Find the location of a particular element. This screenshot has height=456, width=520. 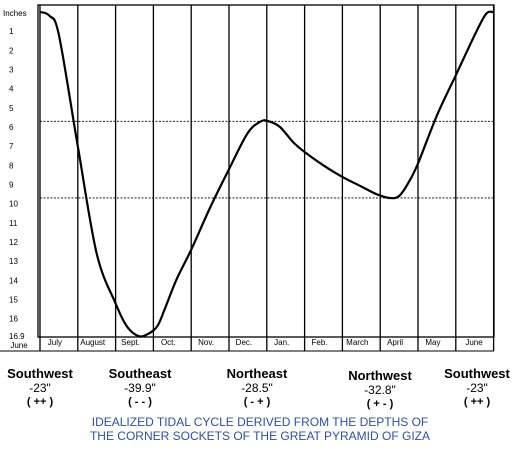

y-tick-label: 5 is located at coordinates (11, 108).